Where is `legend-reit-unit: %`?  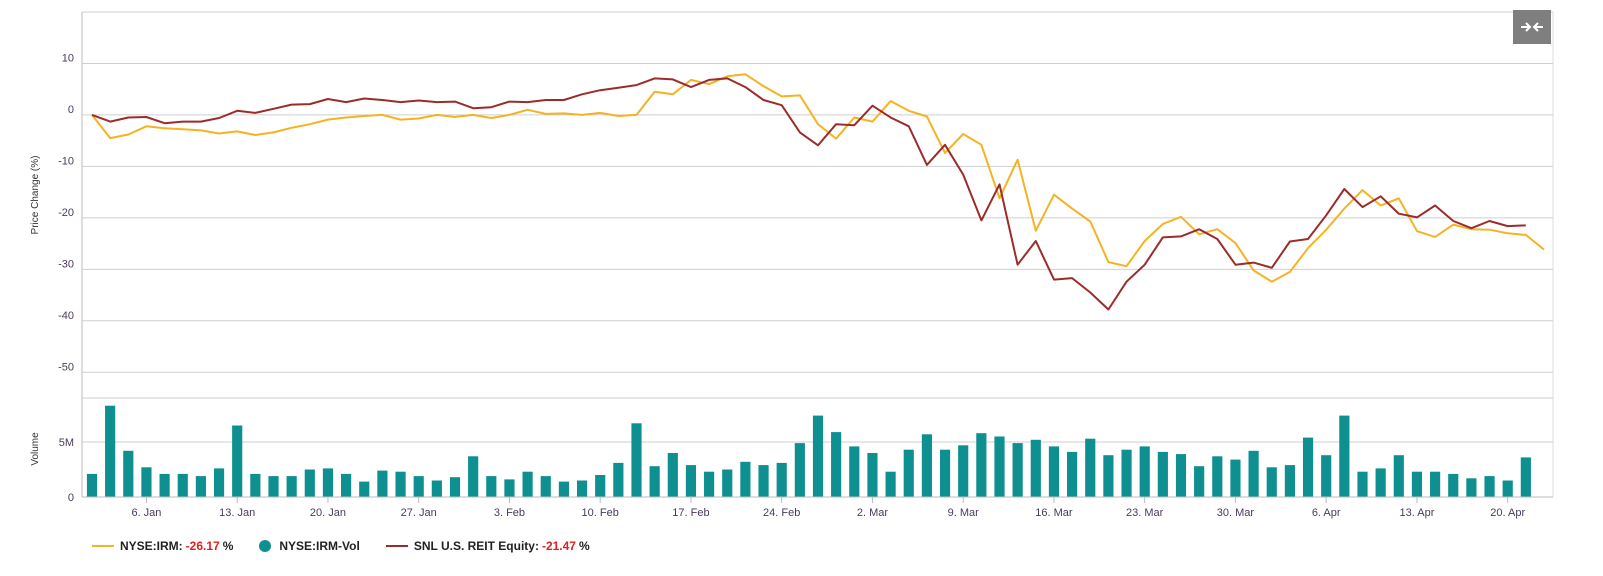
legend-reit-unit: % is located at coordinates (584, 546).